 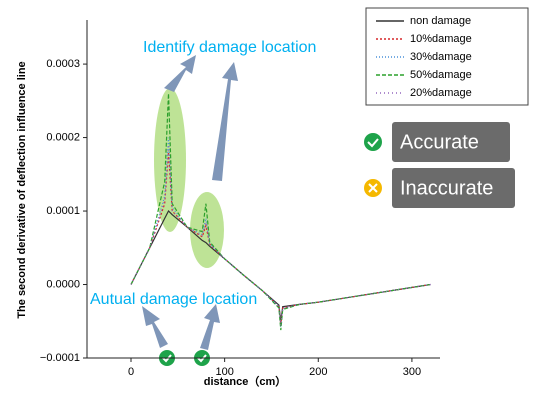 What do you see at coordinates (245, 381) in the screenshot?
I see `x-axis-label: distance（cm）` at bounding box center [245, 381].